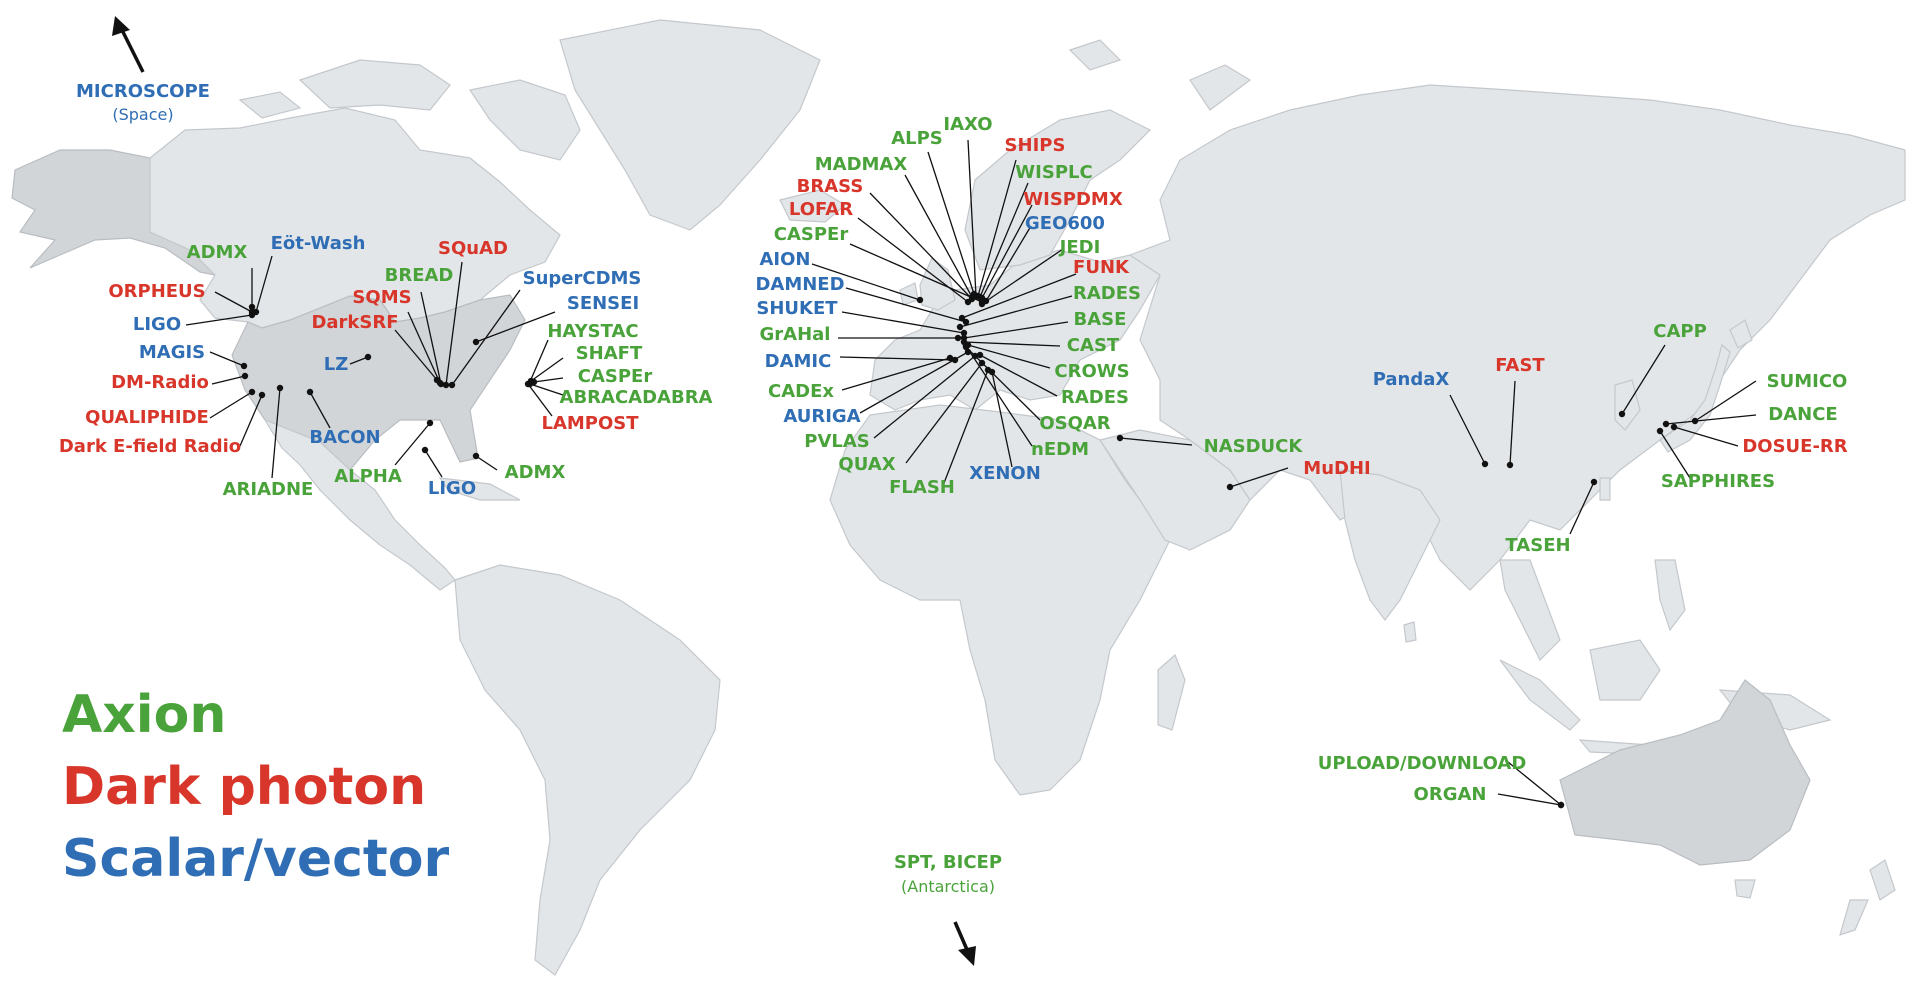 The width and height of the screenshot is (1914, 997). Describe the element at coordinates (419, 275) in the screenshot. I see `bread-label: BREAD` at that location.